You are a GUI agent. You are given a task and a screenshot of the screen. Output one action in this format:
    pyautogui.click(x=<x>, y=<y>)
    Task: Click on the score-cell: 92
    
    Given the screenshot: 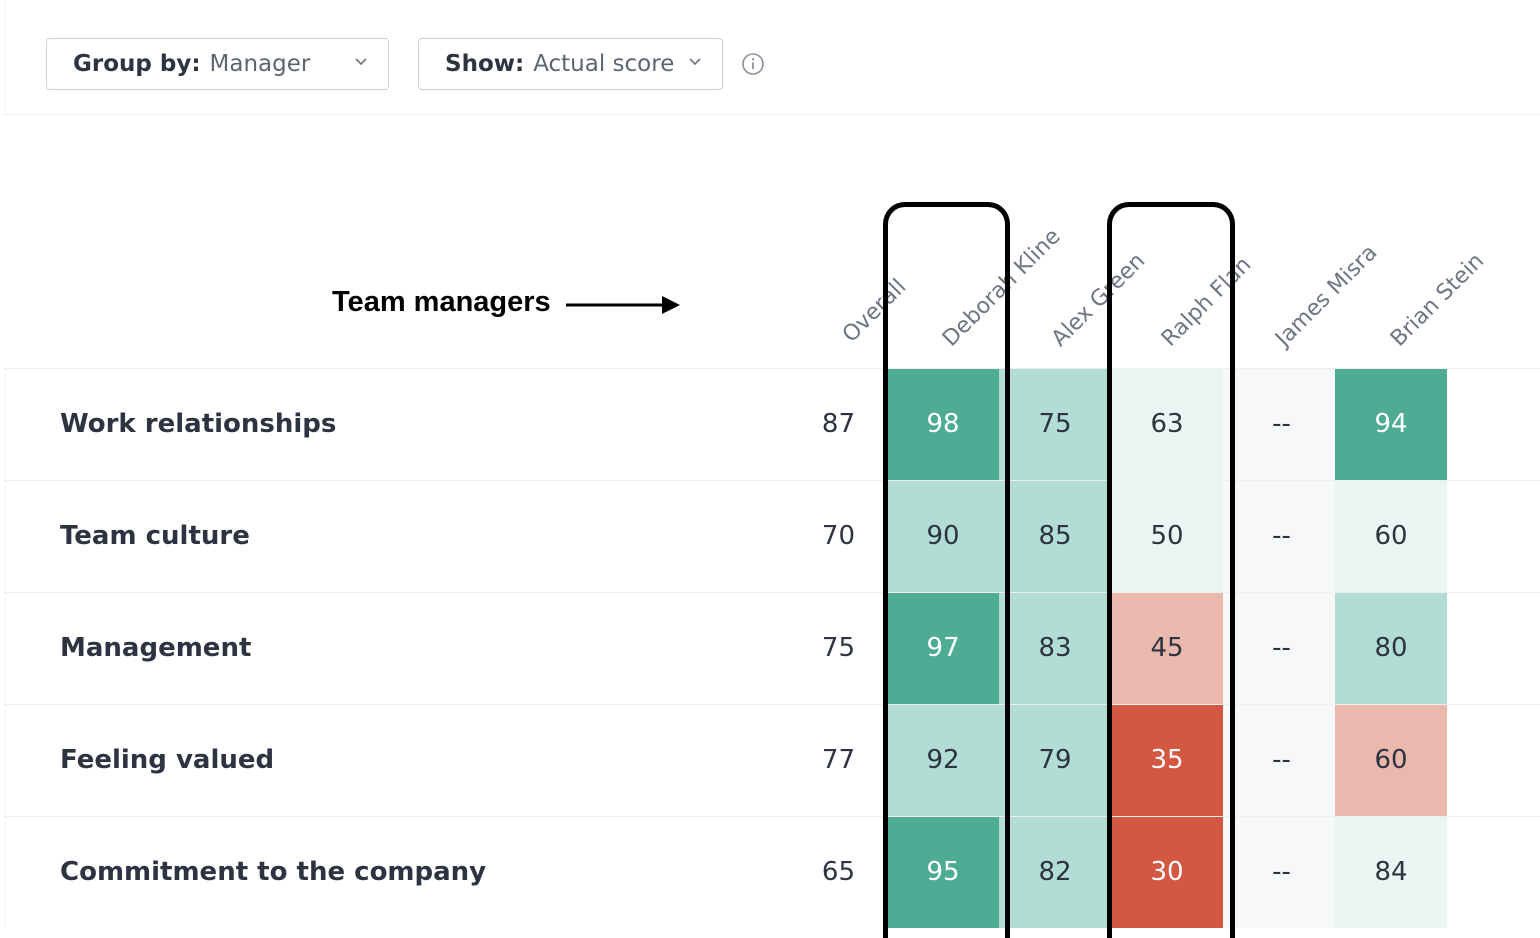 What is the action you would take?
    pyautogui.click(x=943, y=760)
    